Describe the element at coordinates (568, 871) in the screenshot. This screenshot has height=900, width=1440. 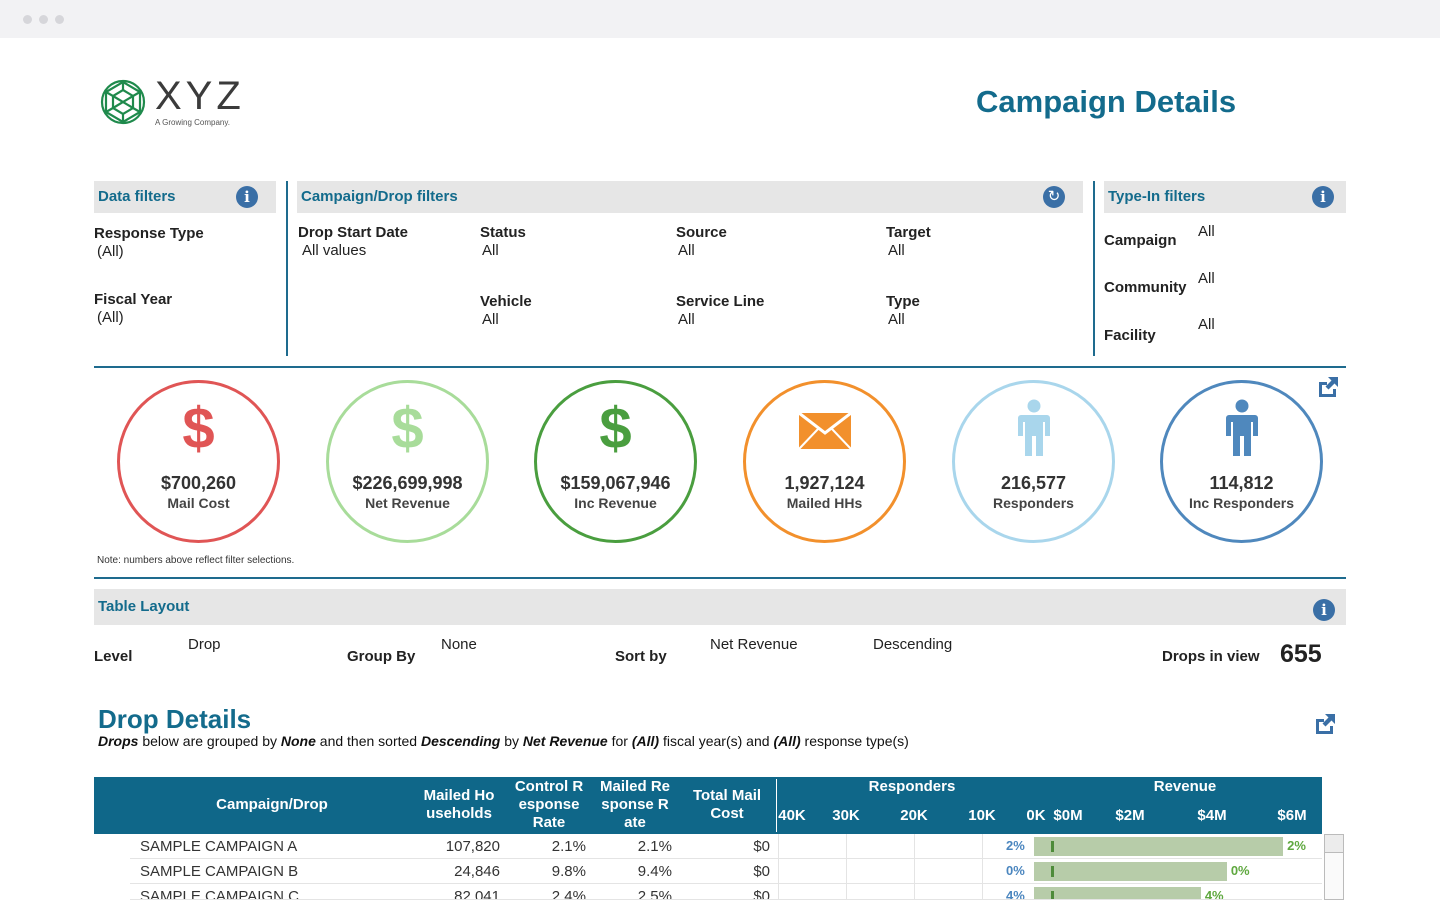
I see `control-rate: 9.8%` at that location.